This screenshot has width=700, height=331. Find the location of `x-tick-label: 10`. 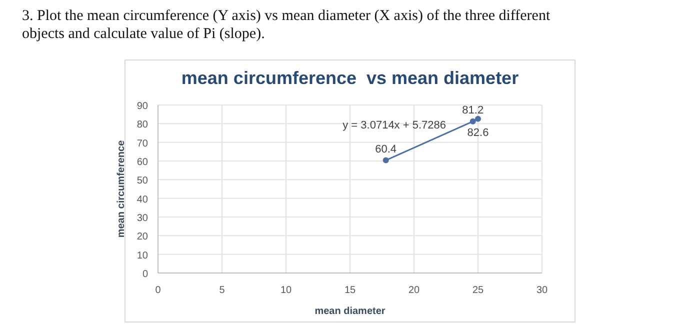

x-tick-label: 10 is located at coordinates (286, 290).